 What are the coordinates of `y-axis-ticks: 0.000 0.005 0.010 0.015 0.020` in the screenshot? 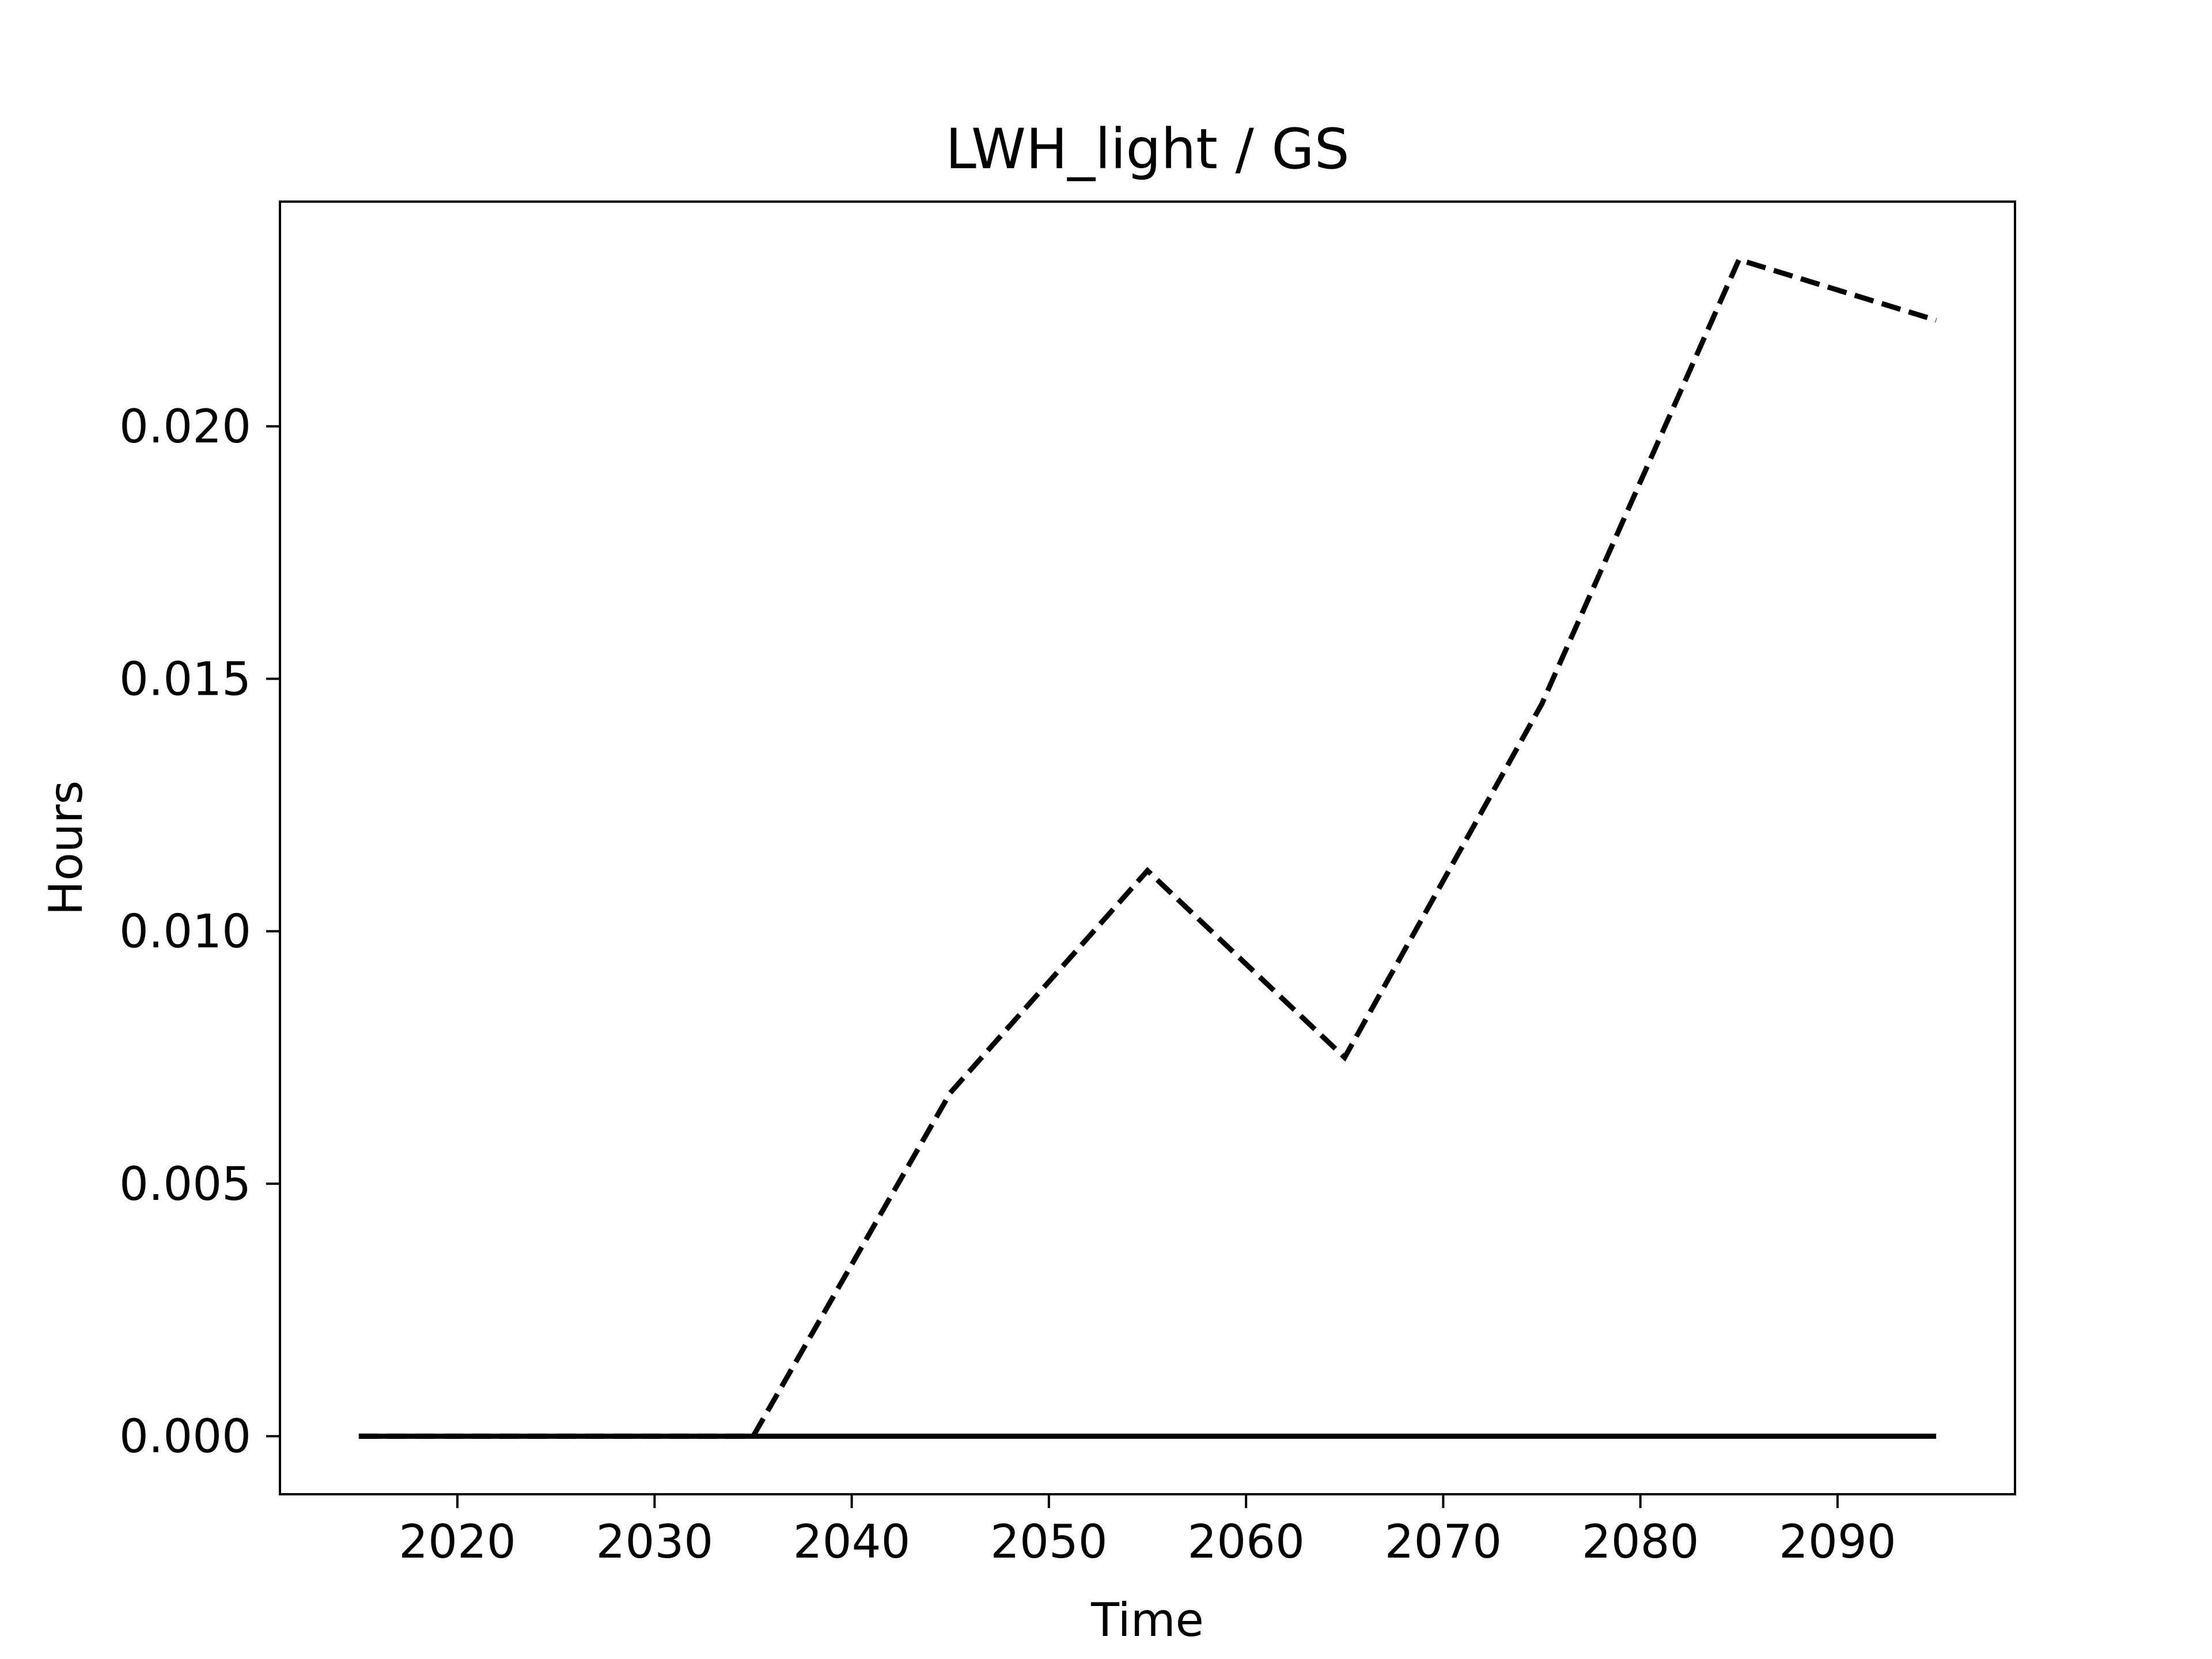 It's located at (199, 931).